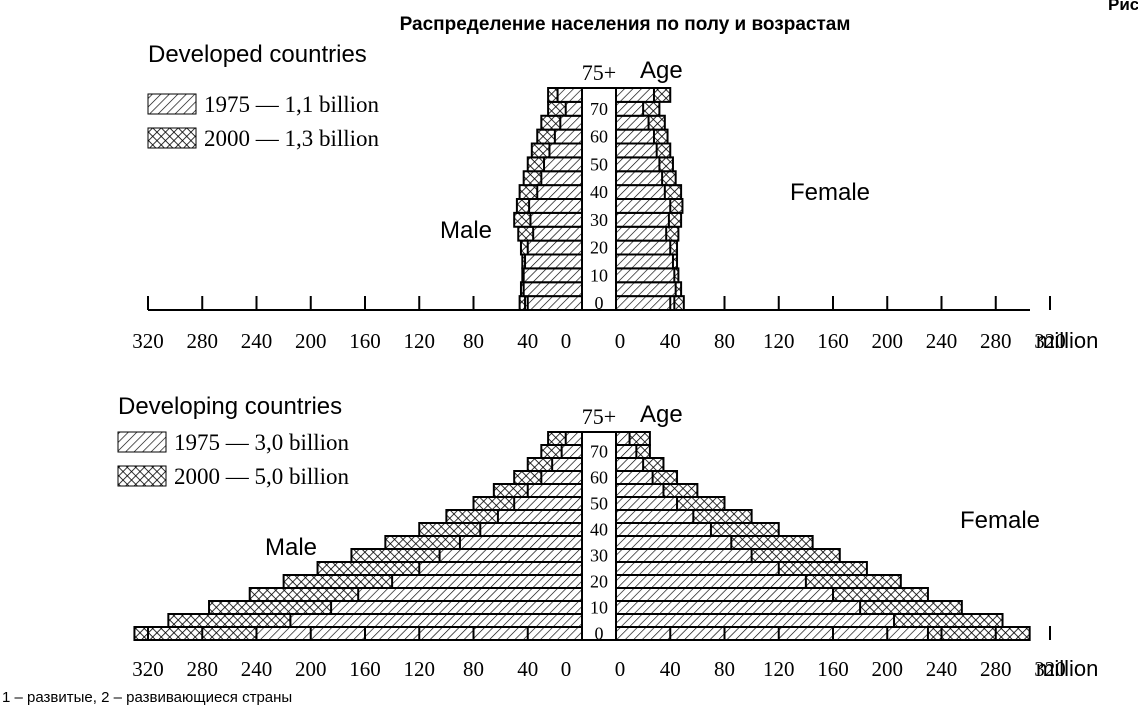  Describe the element at coordinates (262, 442) in the screenshot. I see `legend-label: 1975 — 3,0 billion` at that location.